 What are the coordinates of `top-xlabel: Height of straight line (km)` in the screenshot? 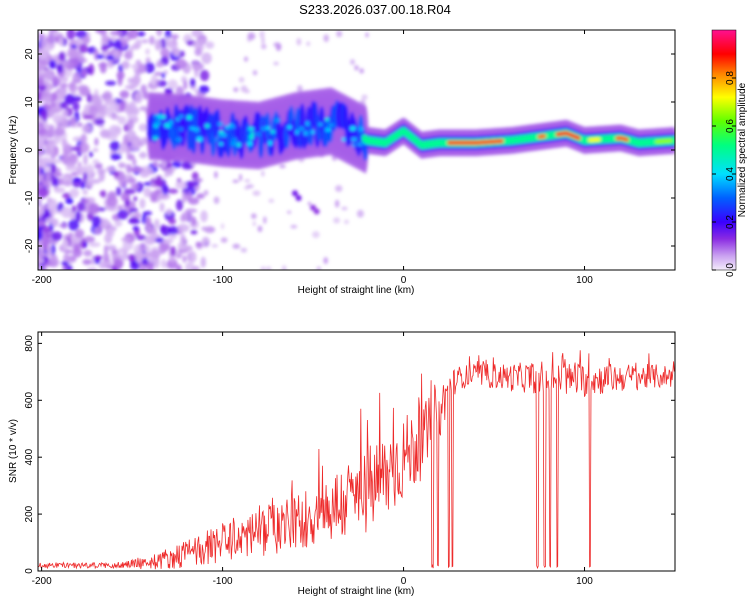 It's located at (356, 290).